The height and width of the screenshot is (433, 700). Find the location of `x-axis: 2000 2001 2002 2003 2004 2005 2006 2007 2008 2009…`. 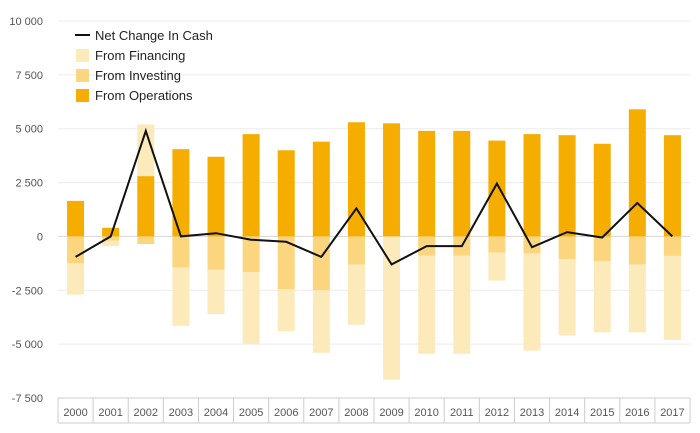

x-axis: 2000 2001 2002 2003 2004 2005 2006 2007 2008 2009… is located at coordinates (374, 410).